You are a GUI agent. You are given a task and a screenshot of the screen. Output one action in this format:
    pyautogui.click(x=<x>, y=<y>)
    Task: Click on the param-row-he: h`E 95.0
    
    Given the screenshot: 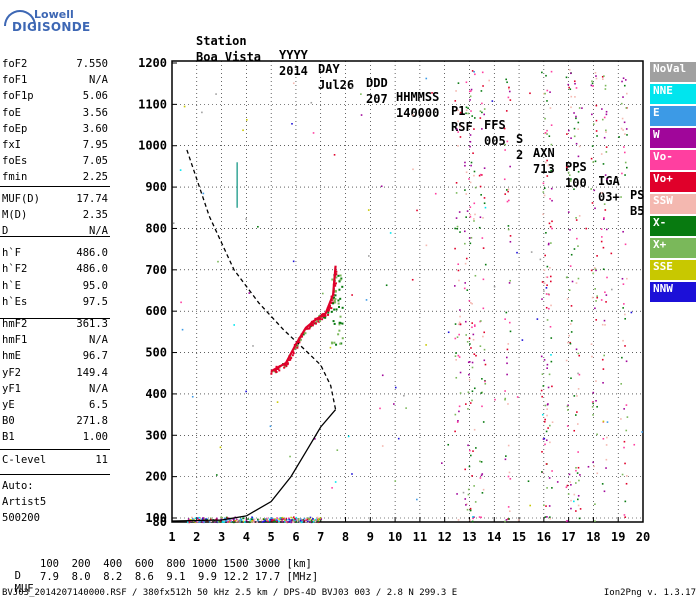 What is the action you would take?
    pyautogui.click(x=55, y=286)
    